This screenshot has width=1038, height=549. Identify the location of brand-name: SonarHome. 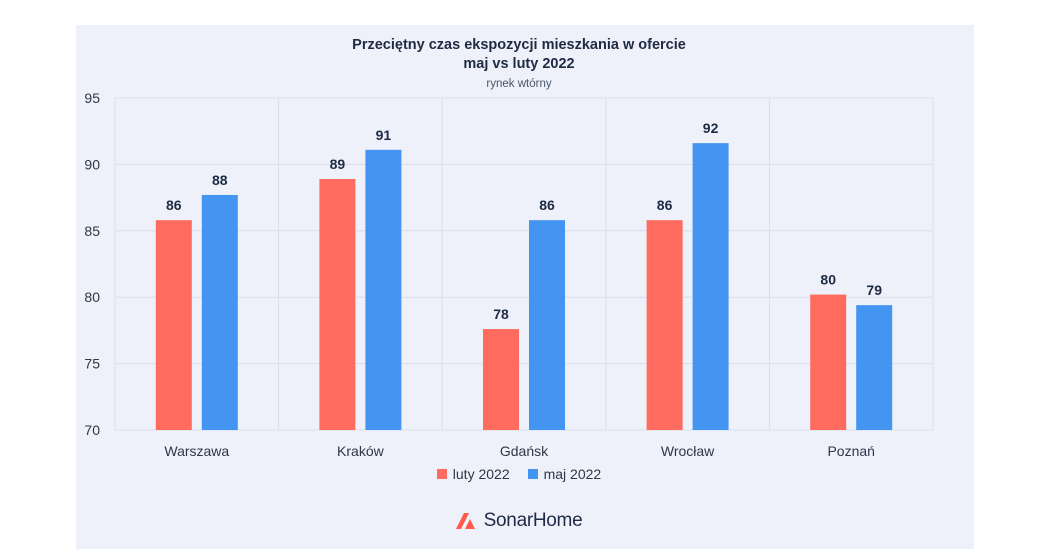
(533, 520).